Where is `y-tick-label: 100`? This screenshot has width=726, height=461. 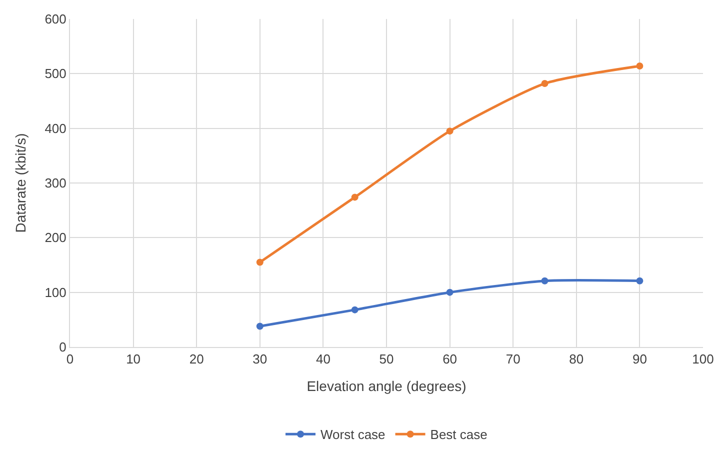
y-tick-label: 100 is located at coordinates (55, 292).